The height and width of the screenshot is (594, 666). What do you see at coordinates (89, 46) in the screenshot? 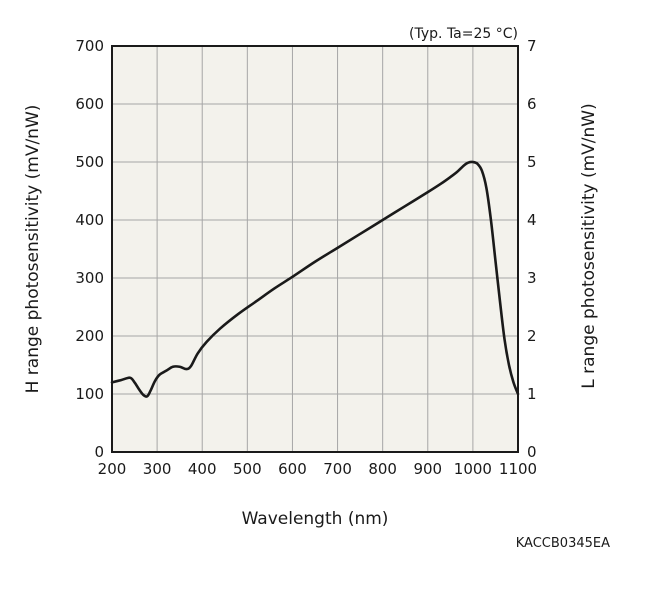
I see `left-y-tick-label: 700` at bounding box center [89, 46].